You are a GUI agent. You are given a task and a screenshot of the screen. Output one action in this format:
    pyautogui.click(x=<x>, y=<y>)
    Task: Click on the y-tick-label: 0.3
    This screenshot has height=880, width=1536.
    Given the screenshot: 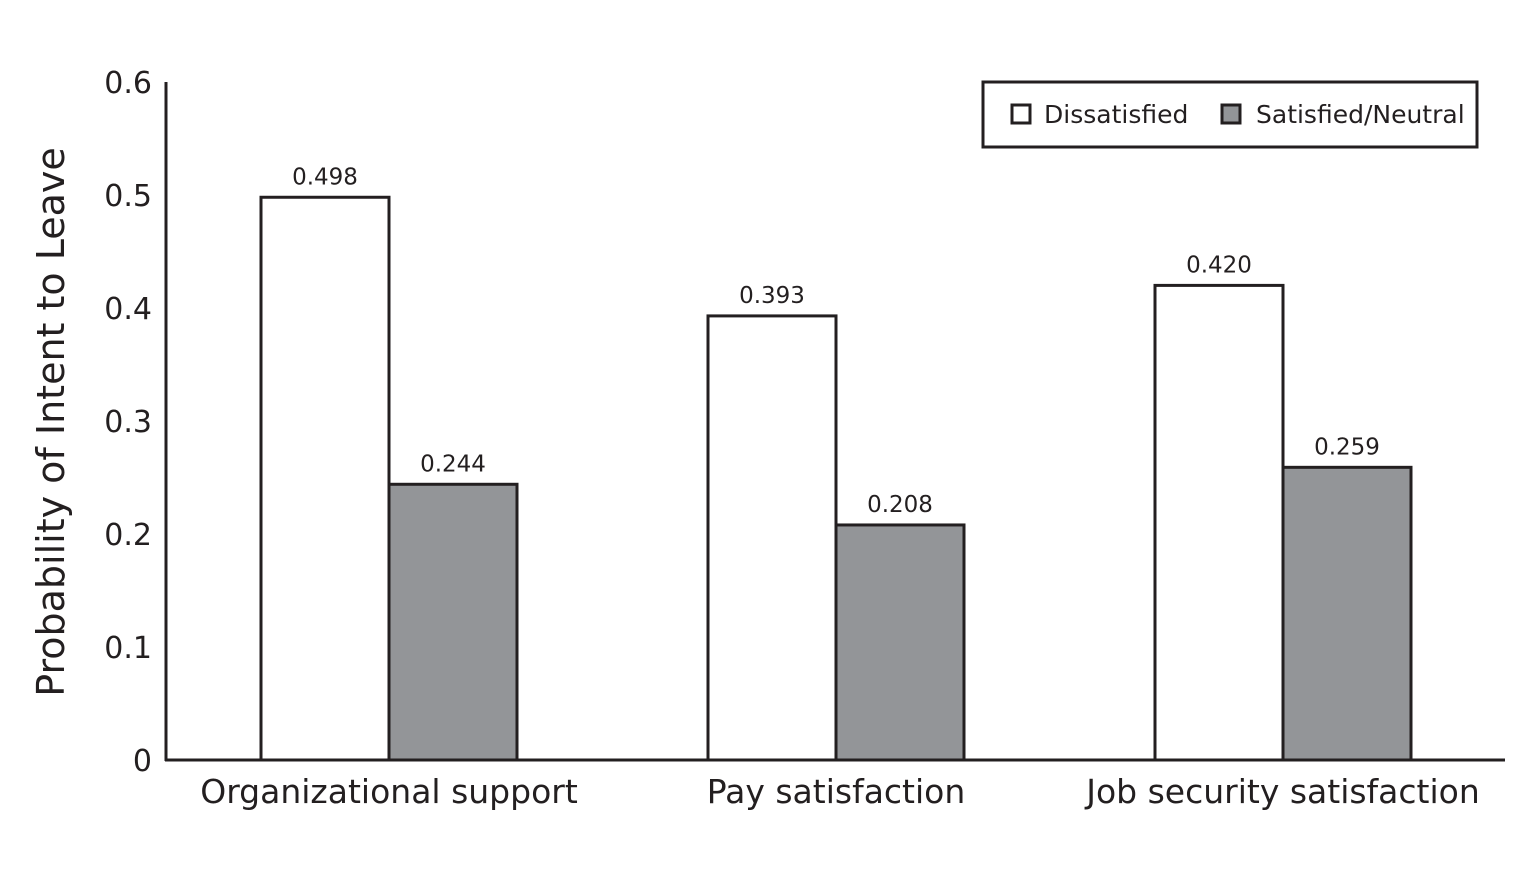 What is the action you would take?
    pyautogui.click(x=128, y=422)
    